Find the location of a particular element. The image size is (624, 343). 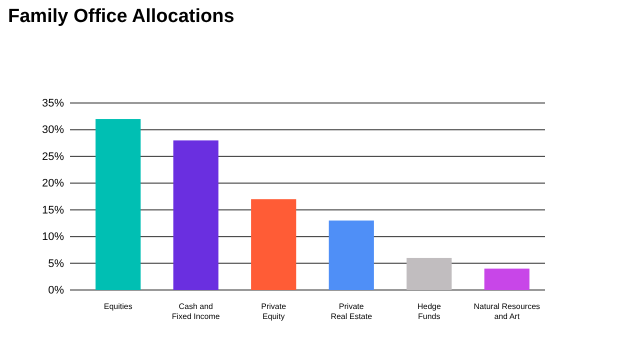

x-tick-label: Private Real Estate is located at coordinates (351, 311).